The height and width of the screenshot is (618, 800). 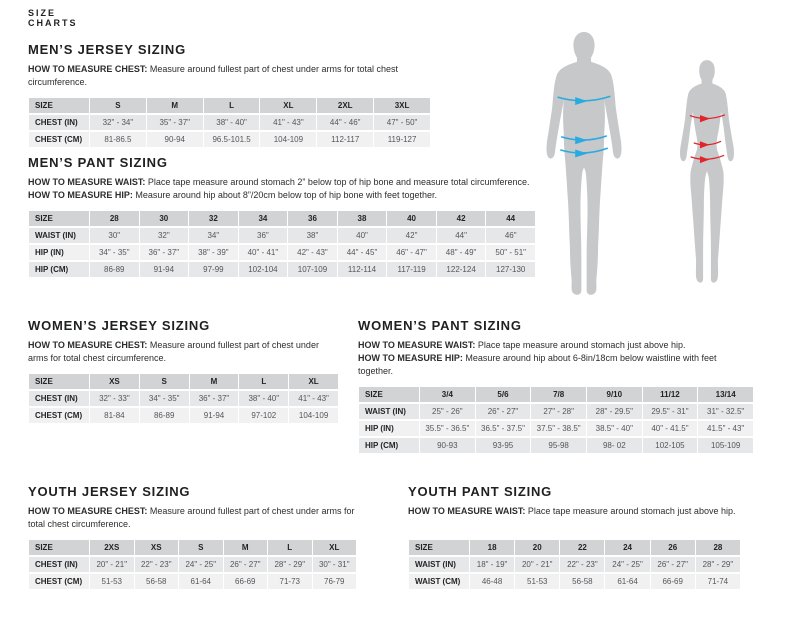 What do you see at coordinates (213, 269) in the screenshot?
I see `table-cell: 97-99` at bounding box center [213, 269].